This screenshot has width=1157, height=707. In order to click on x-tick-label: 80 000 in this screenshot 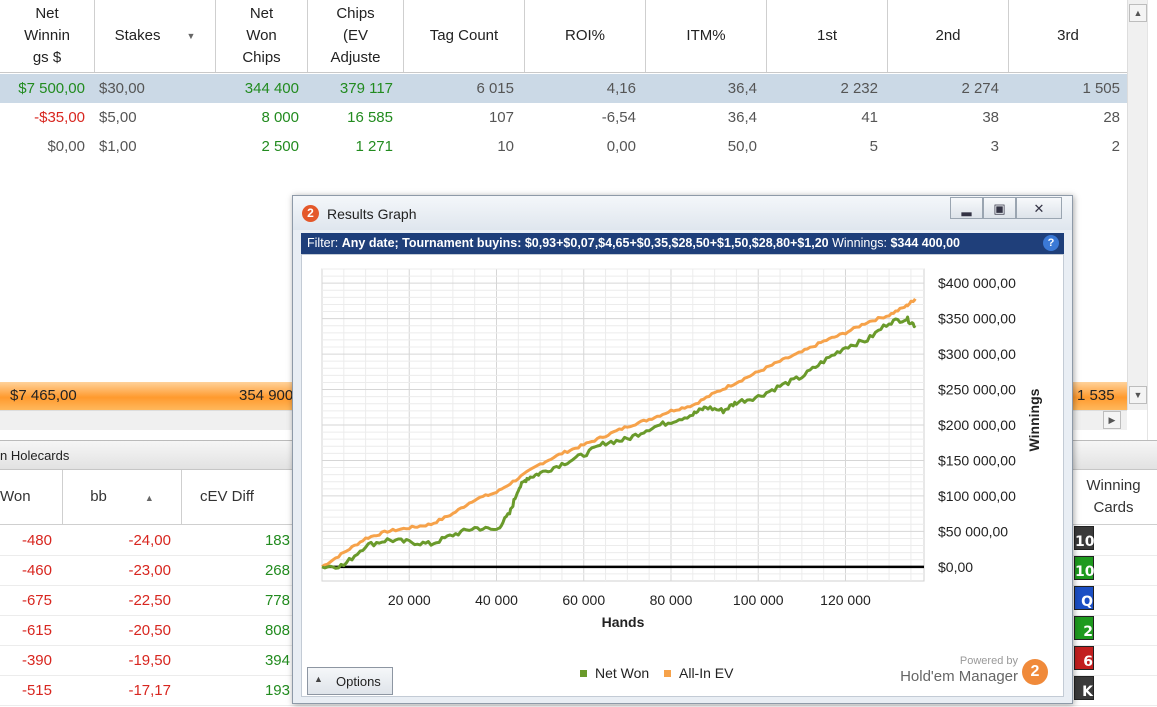, I will do `click(671, 600)`.